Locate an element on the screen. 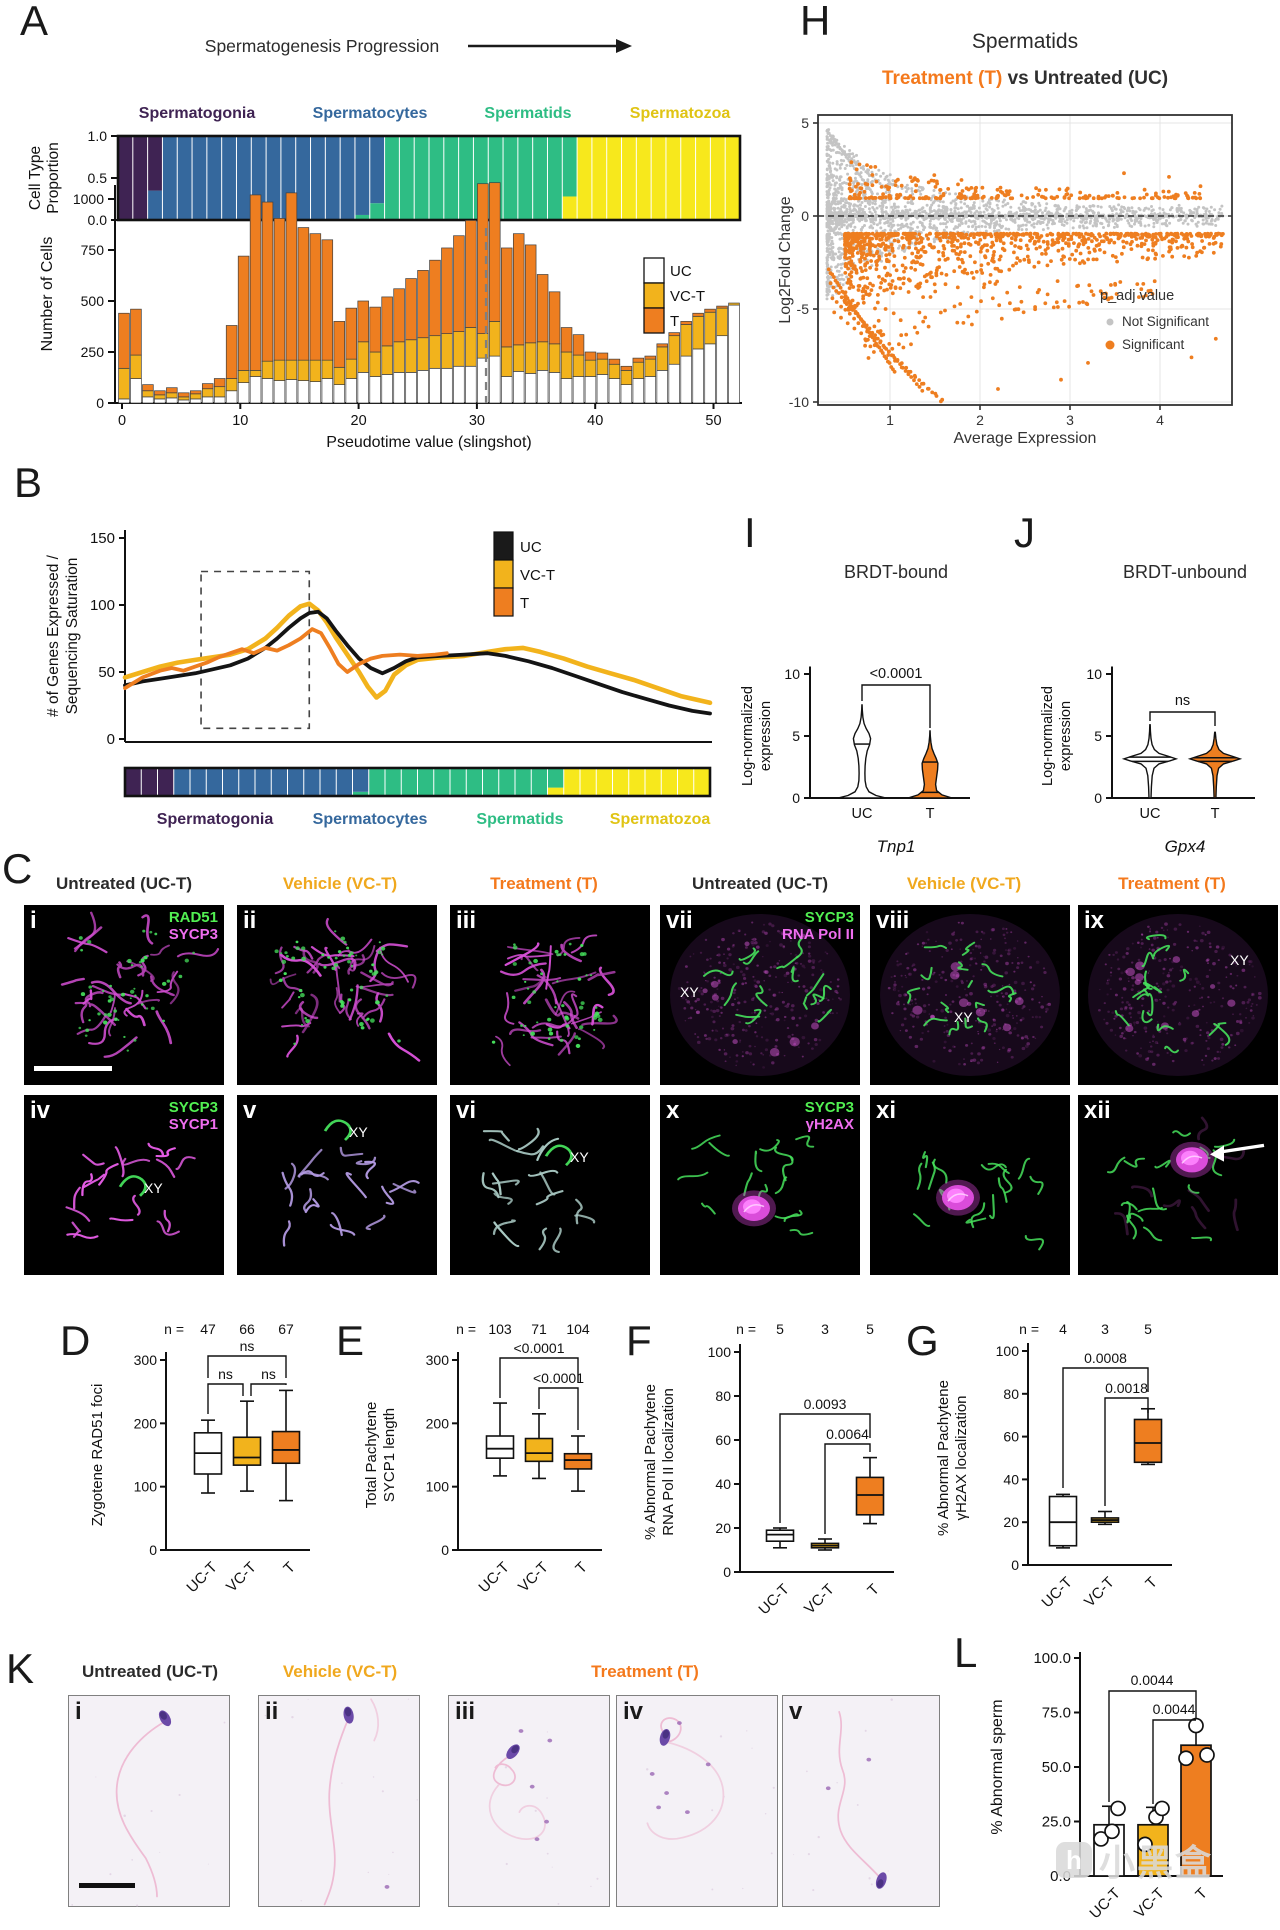  svg-text: # of Genes Expressed / is located at coordinates (53, 635).